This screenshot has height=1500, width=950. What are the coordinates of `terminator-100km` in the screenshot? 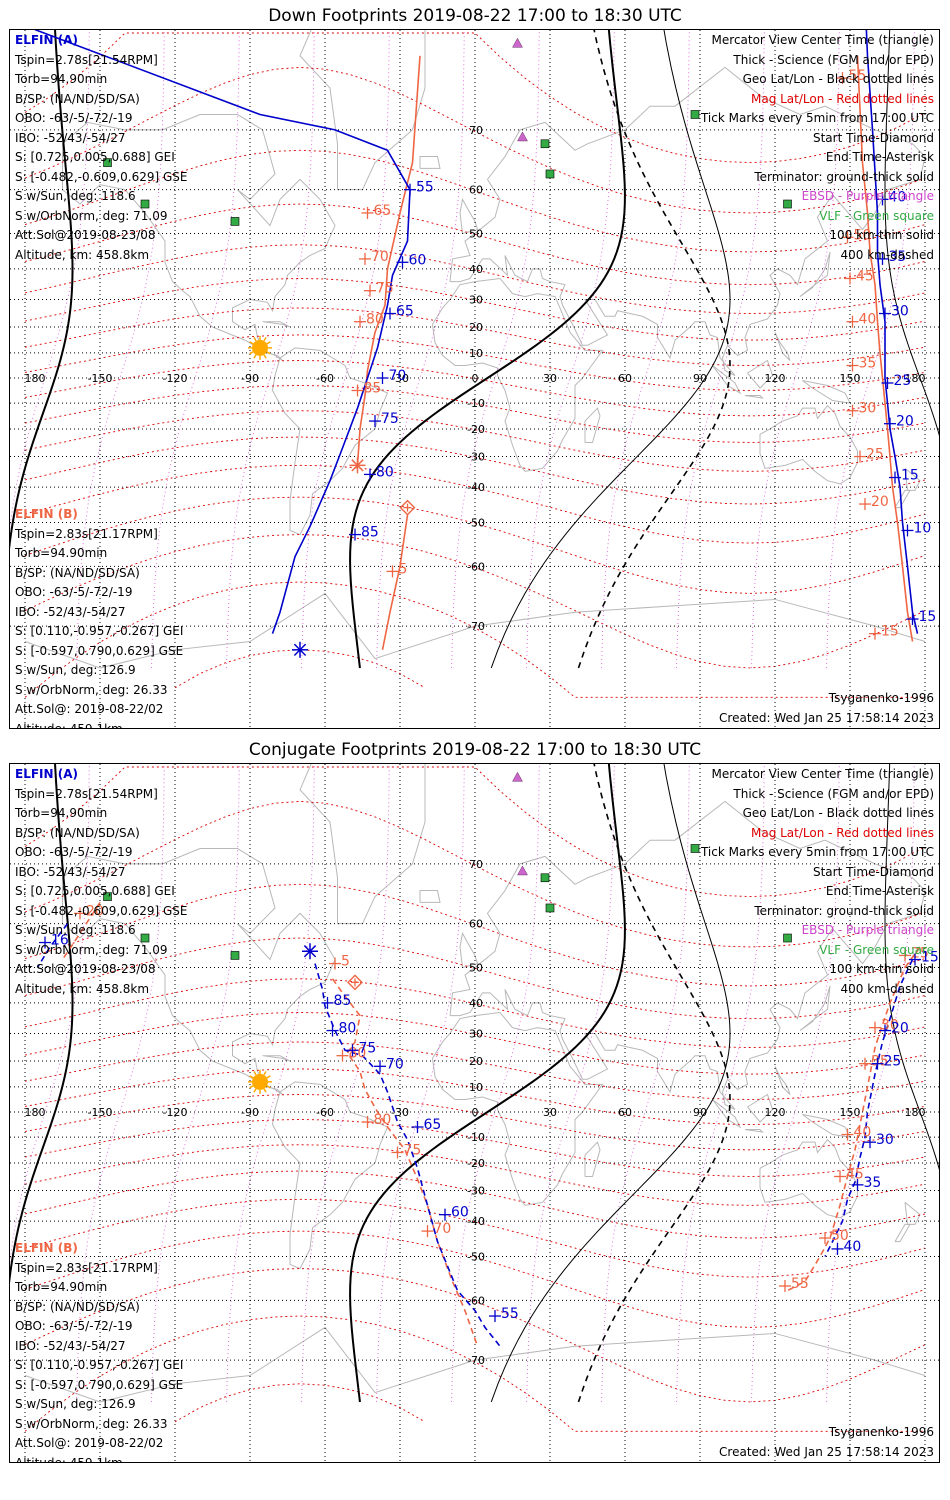 It's located at (610, 1083).